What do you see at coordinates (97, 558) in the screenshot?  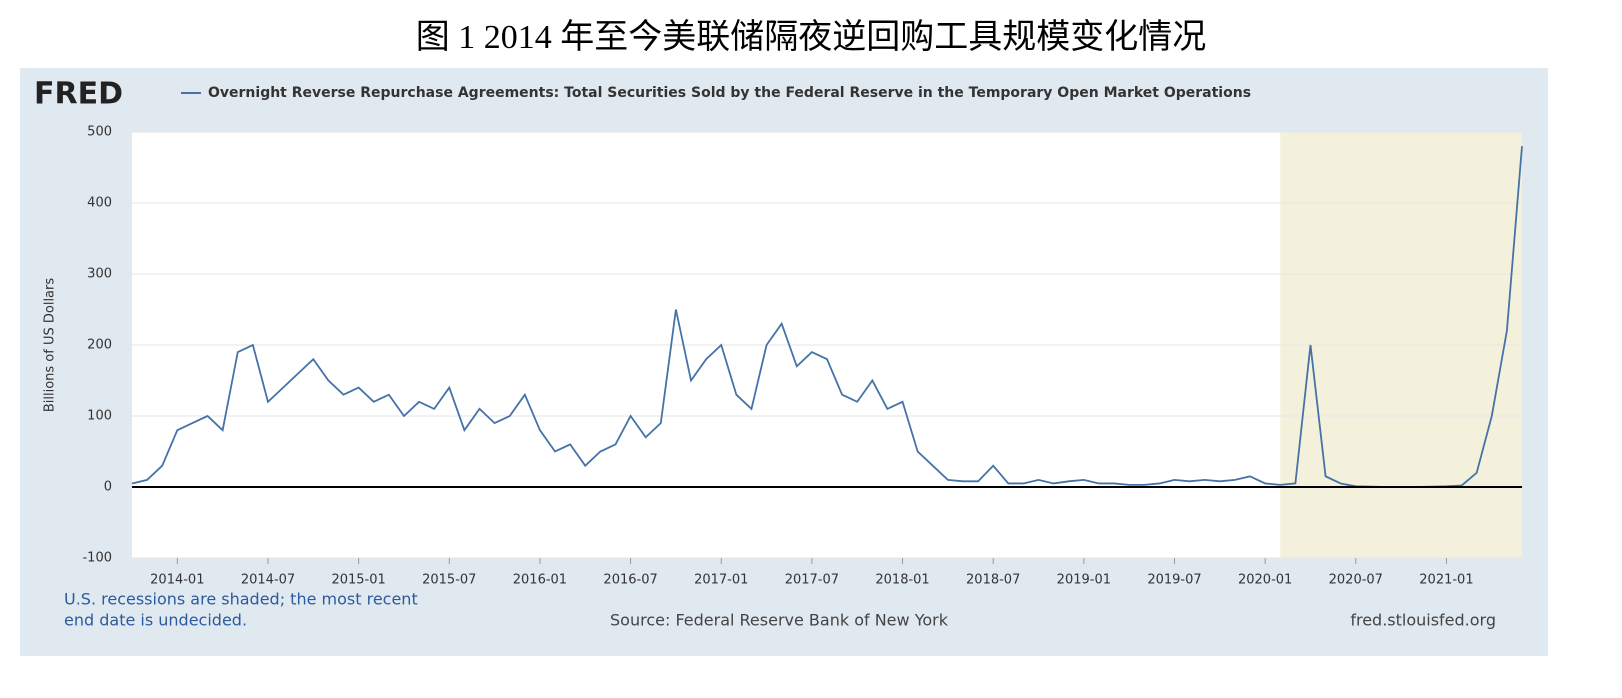 I see `y-tick-label: -100` at bounding box center [97, 558].